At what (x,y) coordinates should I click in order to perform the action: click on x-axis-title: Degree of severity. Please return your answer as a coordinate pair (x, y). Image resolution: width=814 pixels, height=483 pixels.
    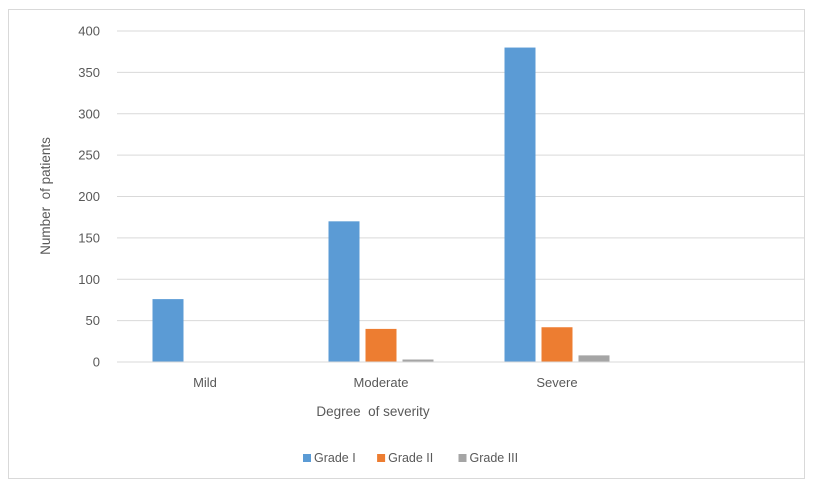
    Looking at the image, I should click on (373, 411).